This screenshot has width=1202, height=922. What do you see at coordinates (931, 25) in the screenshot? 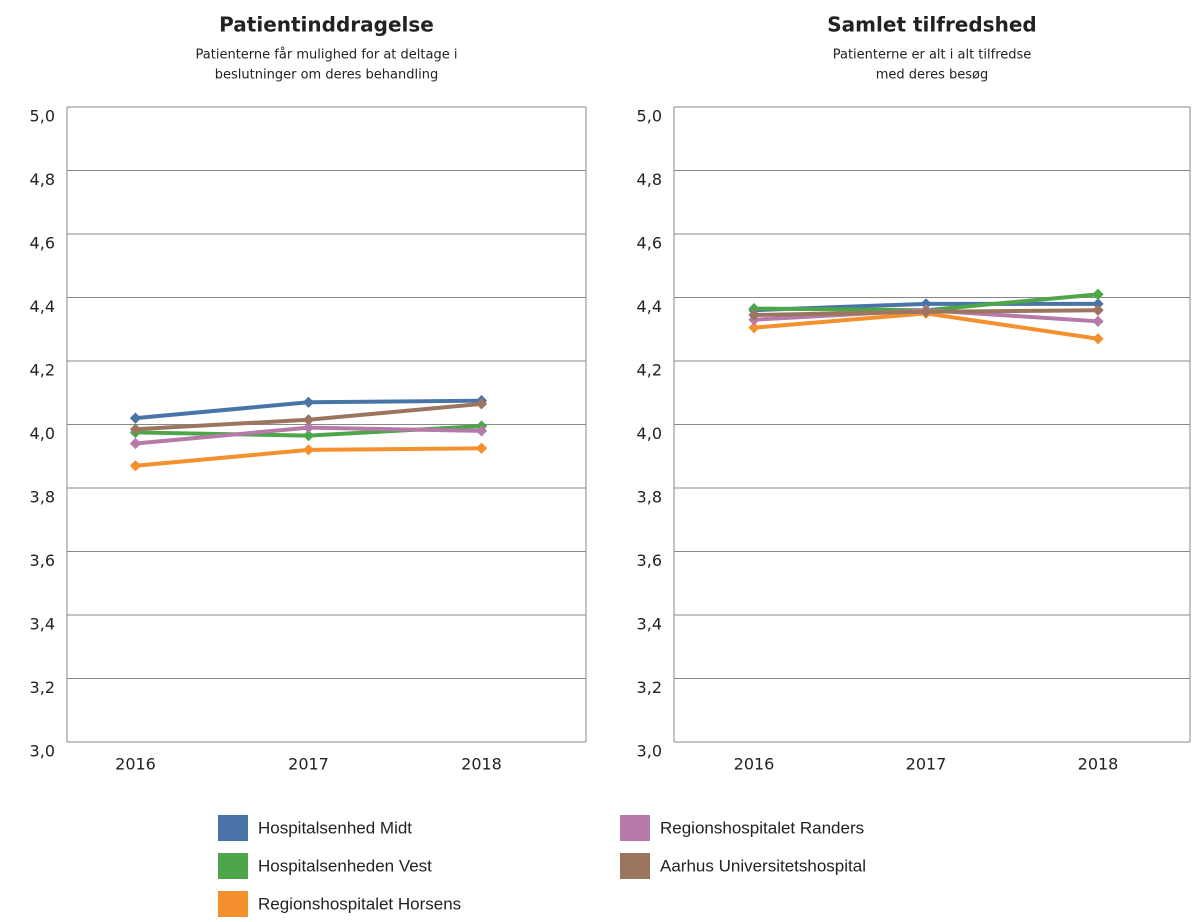
I see `chart-title: Samlet tilfredshed` at bounding box center [931, 25].